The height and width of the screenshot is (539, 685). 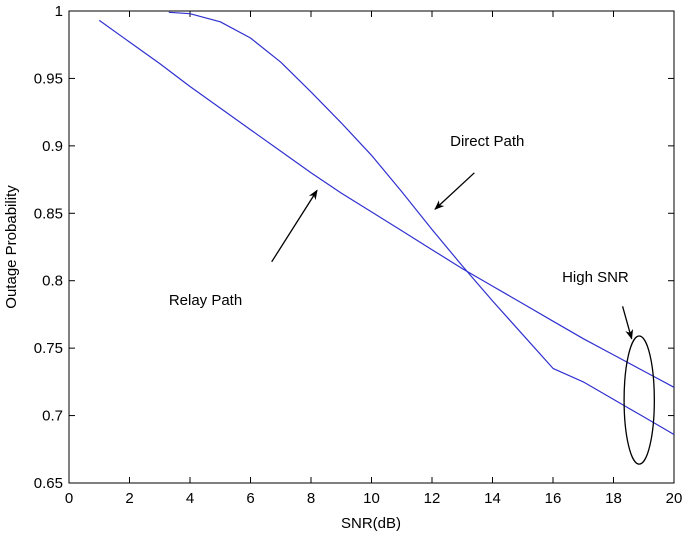 What do you see at coordinates (487, 141) in the screenshot?
I see `annotation-label-1: Direct Path` at bounding box center [487, 141].